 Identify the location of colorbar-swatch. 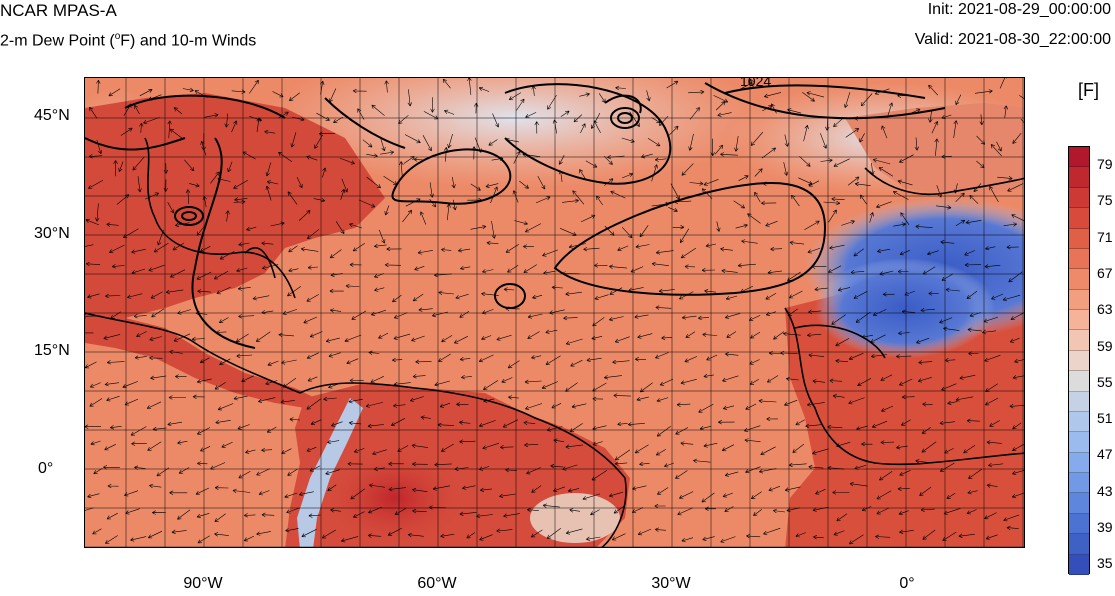
(1079, 259).